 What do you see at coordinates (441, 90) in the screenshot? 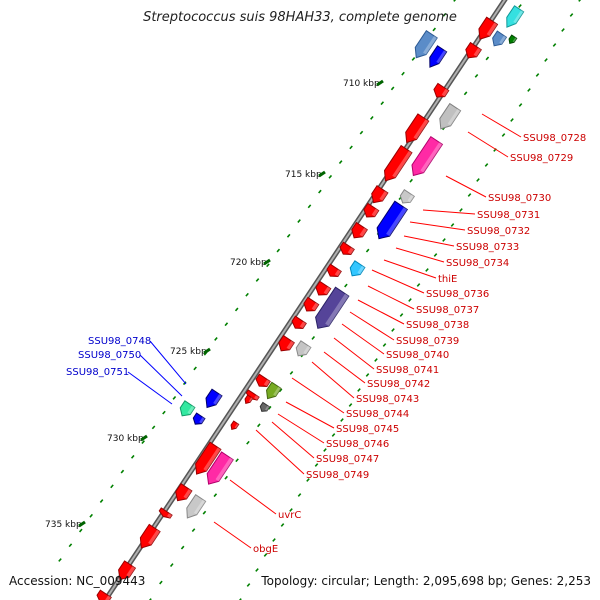
I see `forward-gene-2-body` at bounding box center [441, 90].